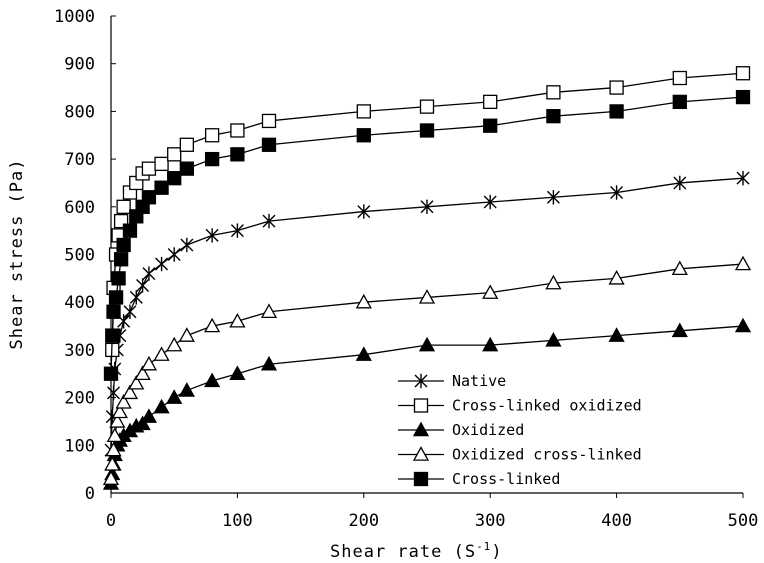  I want to click on x-axis-title: Shear rate (S-1), so click(416, 551).